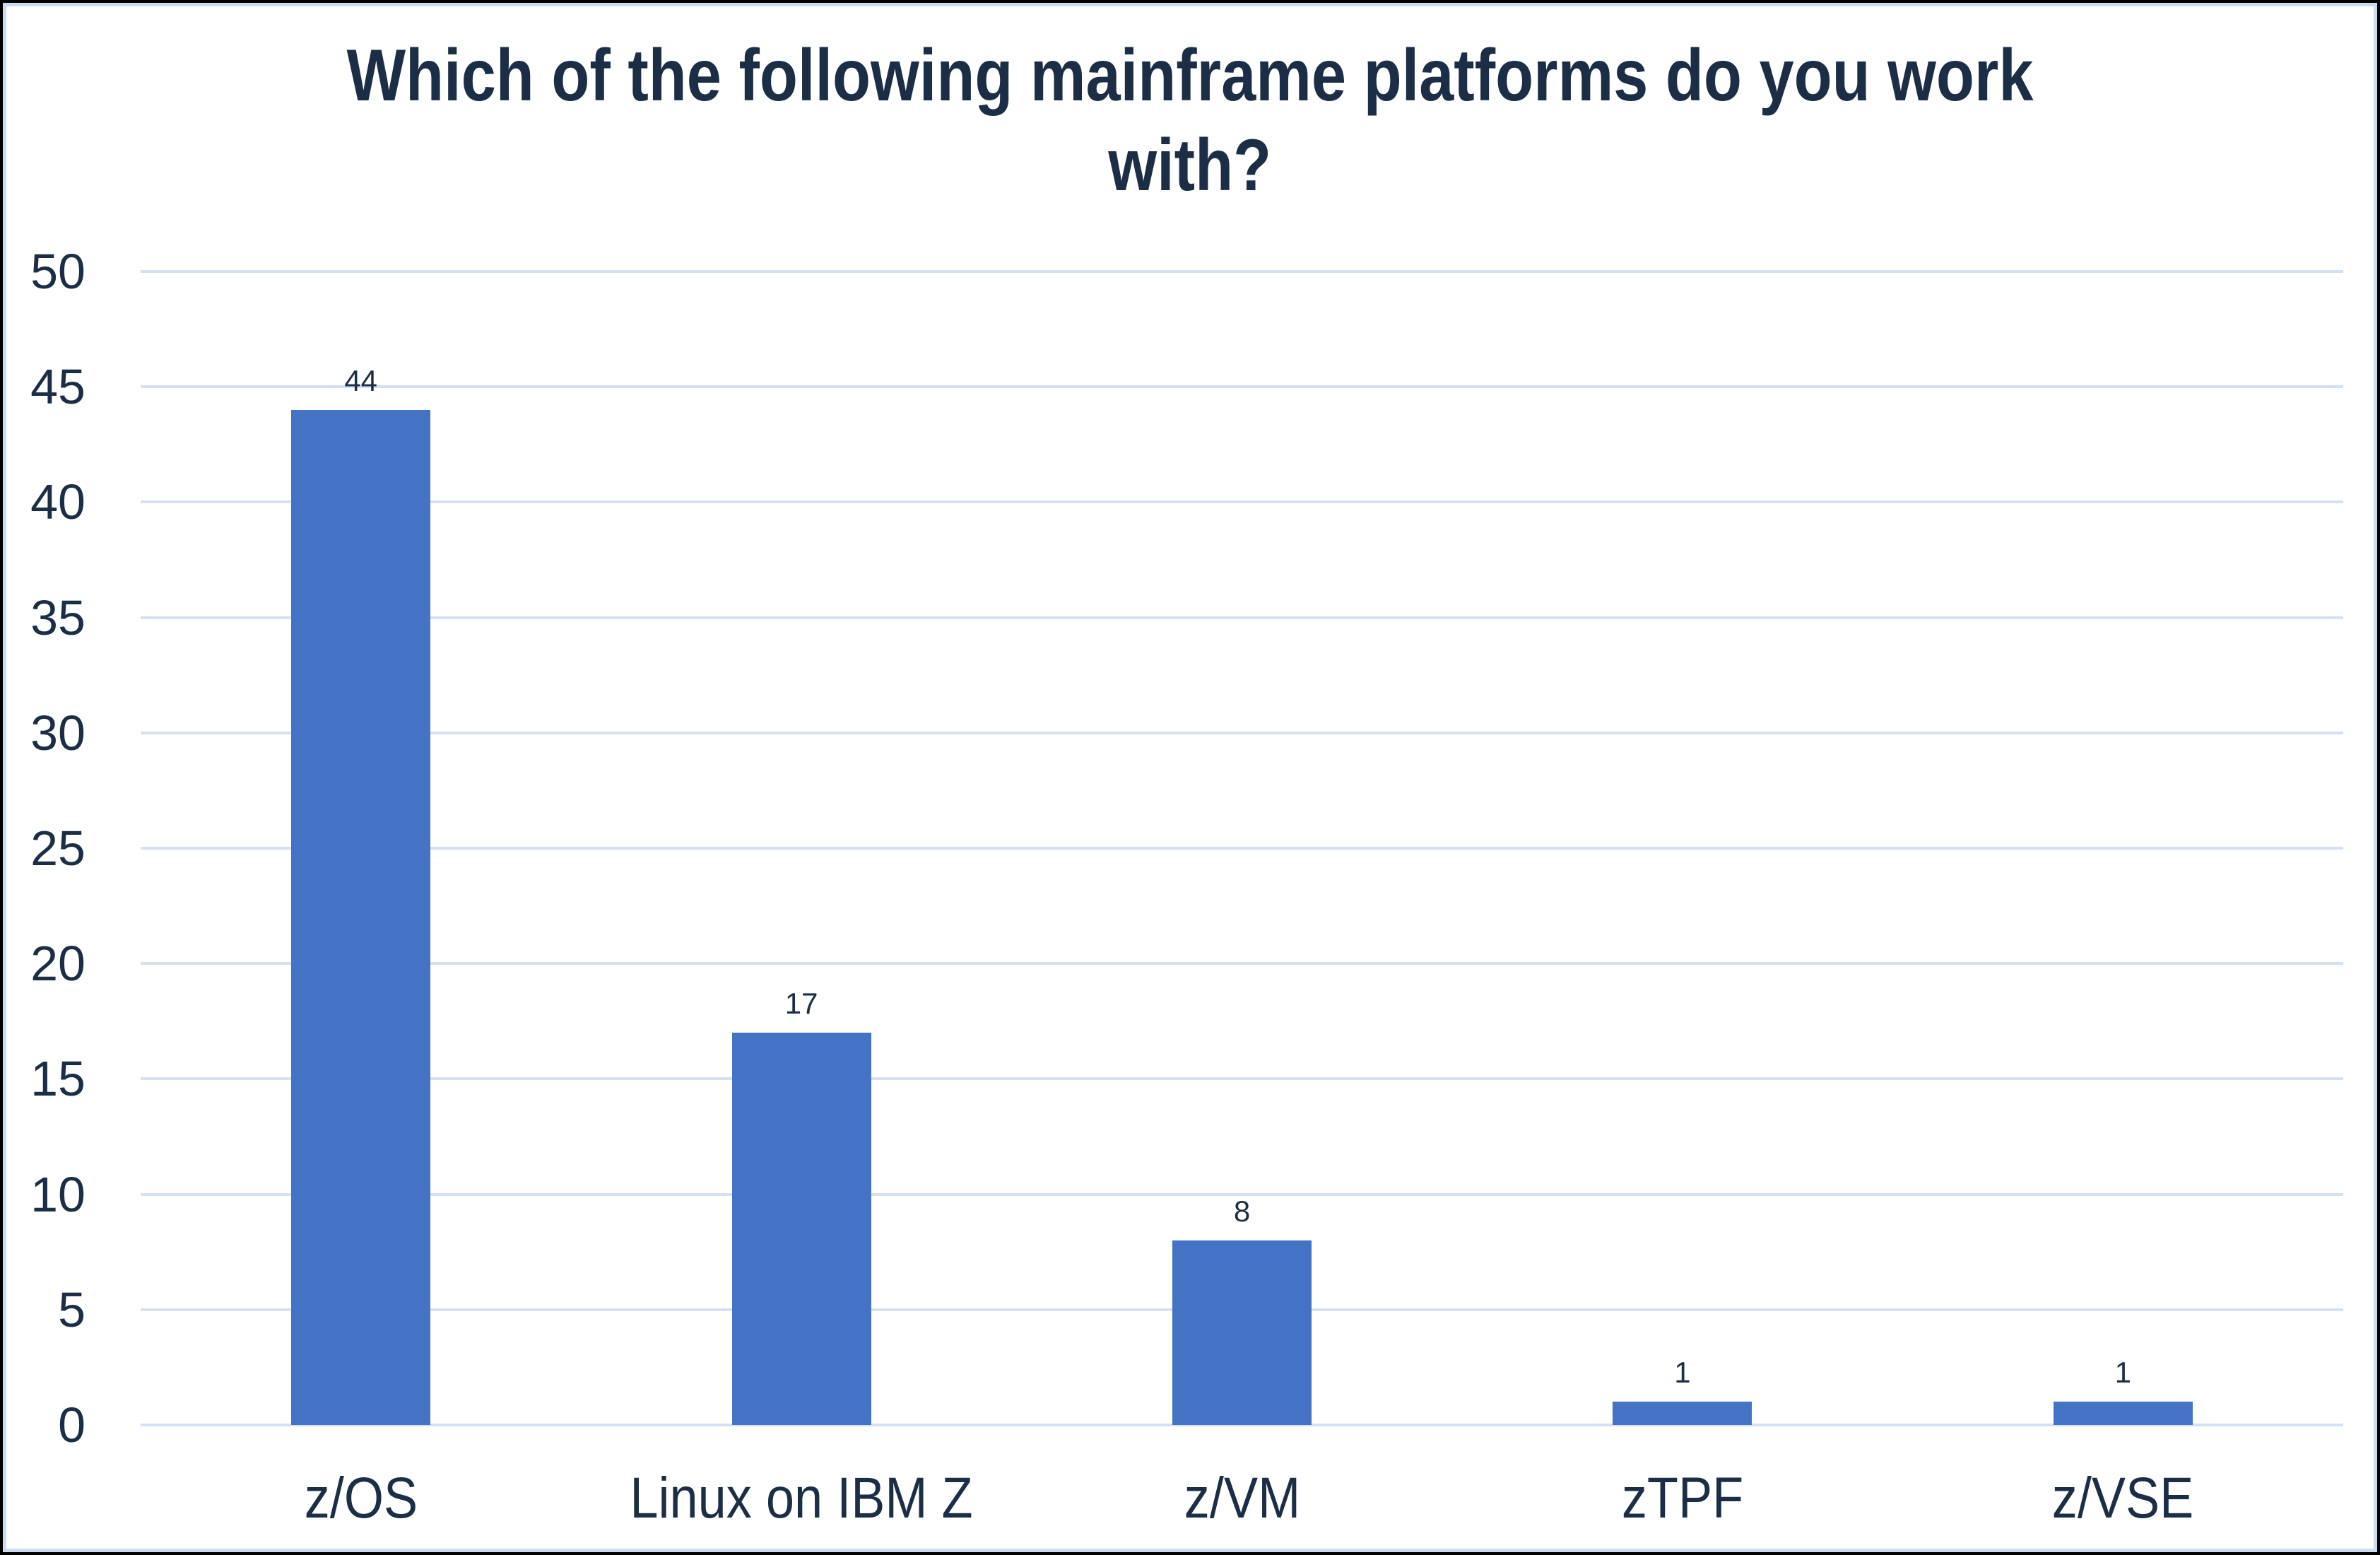 The image size is (2380, 1555). Describe the element at coordinates (1242, 1211) in the screenshot. I see `data-label-z/VM: 8` at that location.